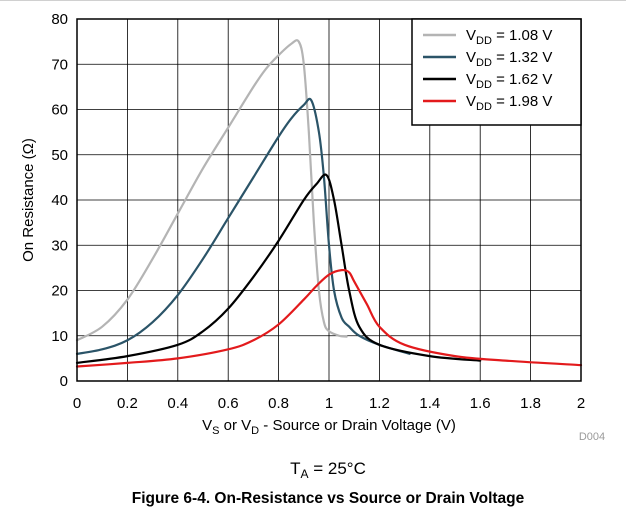 The height and width of the screenshot is (514, 626). I want to click on x-tick-label: 0.6, so click(228, 403).